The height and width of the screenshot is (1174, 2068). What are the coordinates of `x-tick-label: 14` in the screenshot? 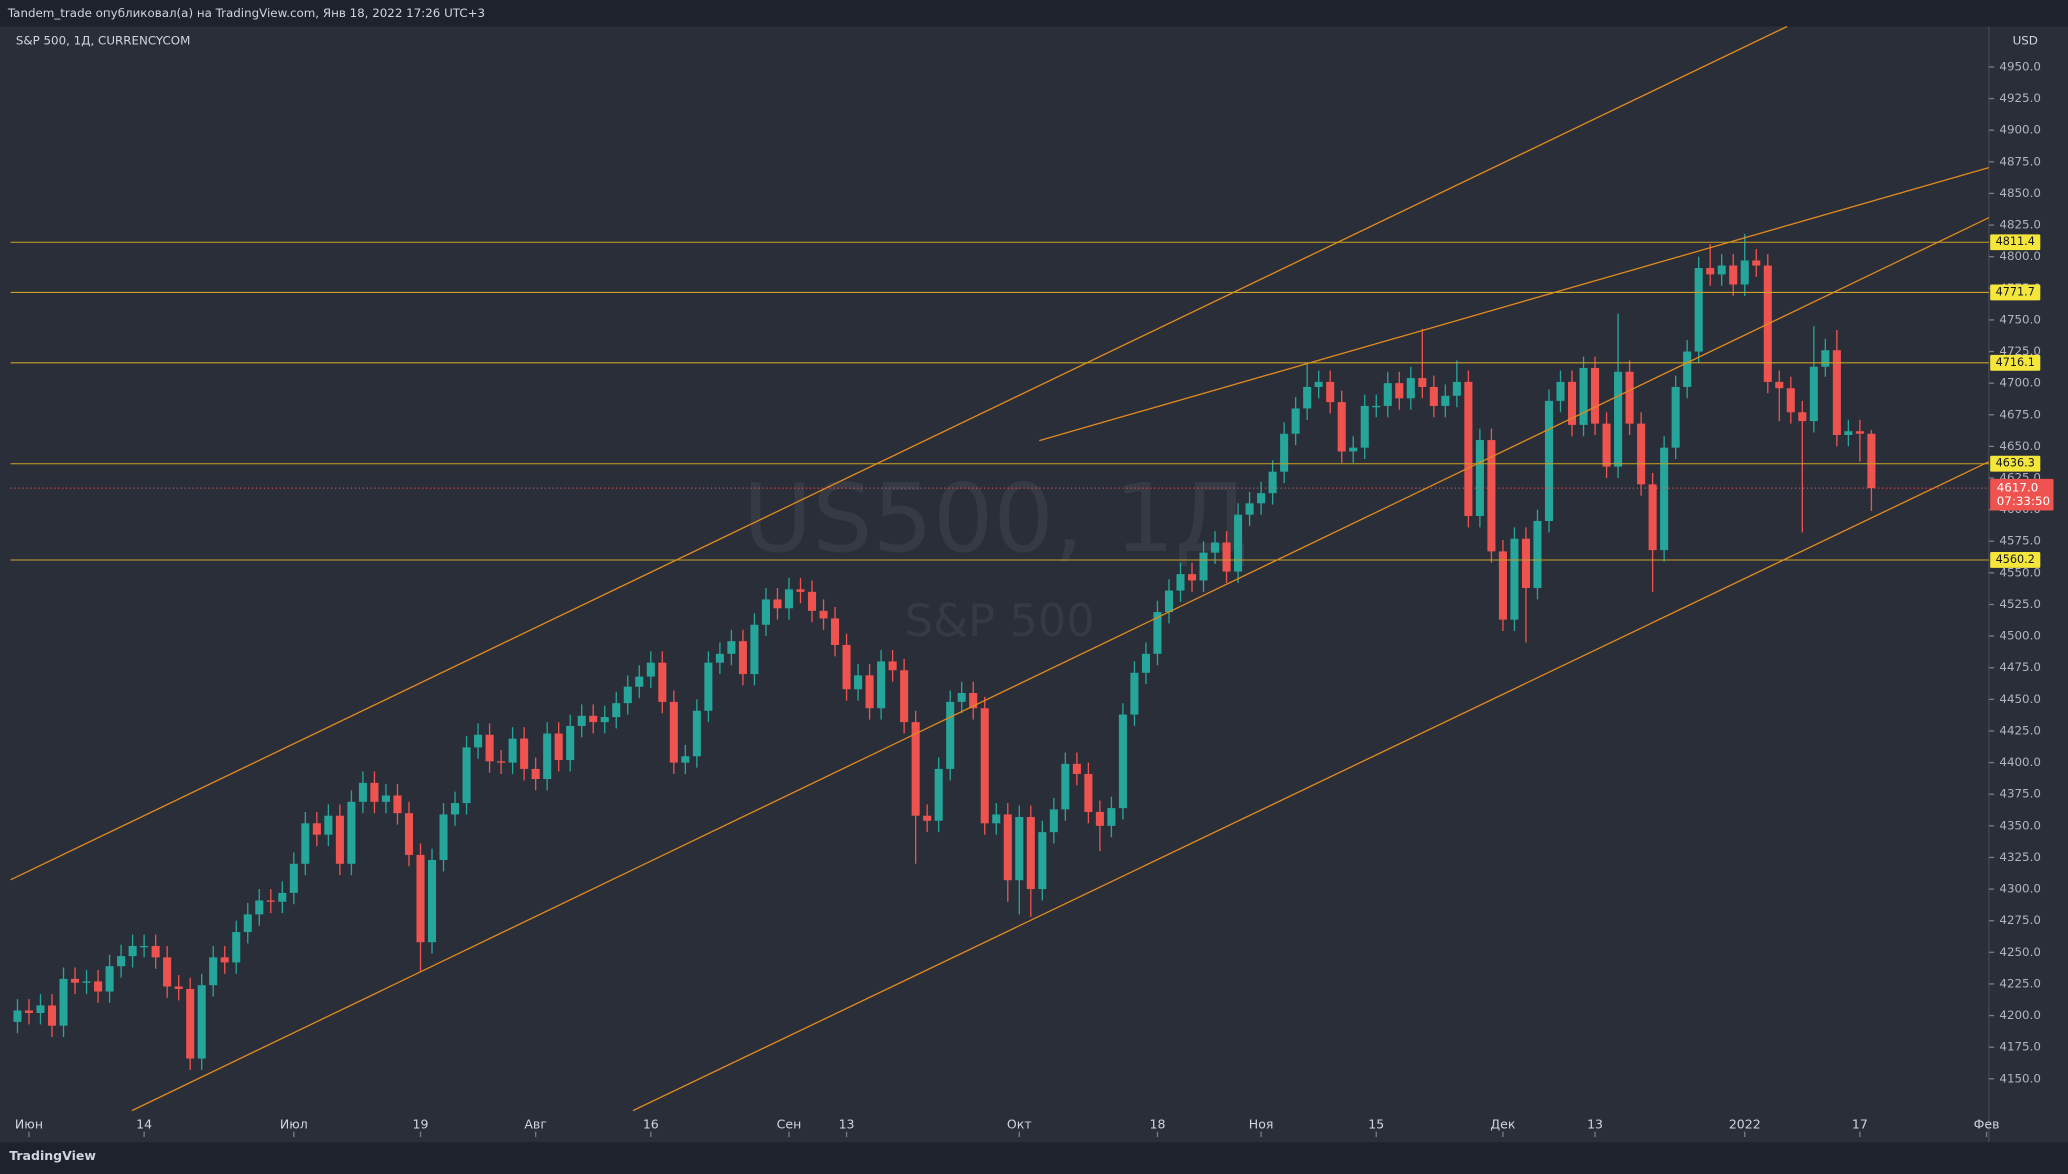 It's located at (144, 1124).